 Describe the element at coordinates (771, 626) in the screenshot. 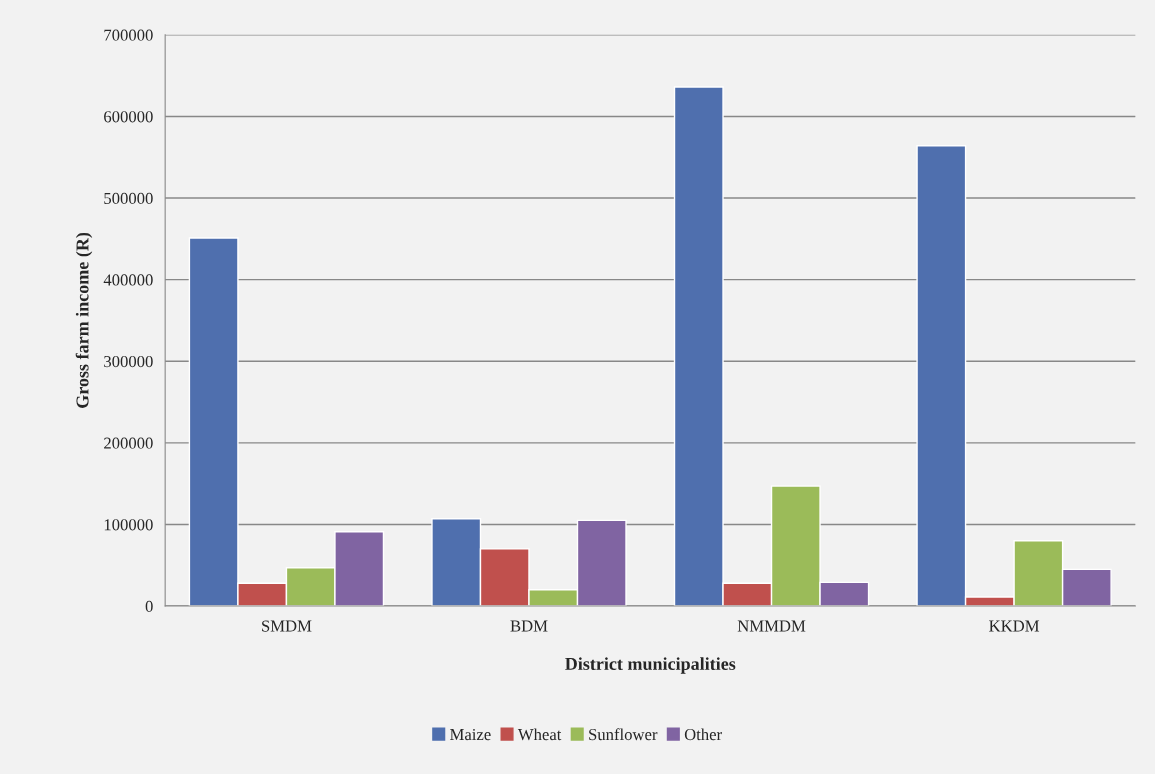

I see `x-tick-label: NMMDM` at that location.